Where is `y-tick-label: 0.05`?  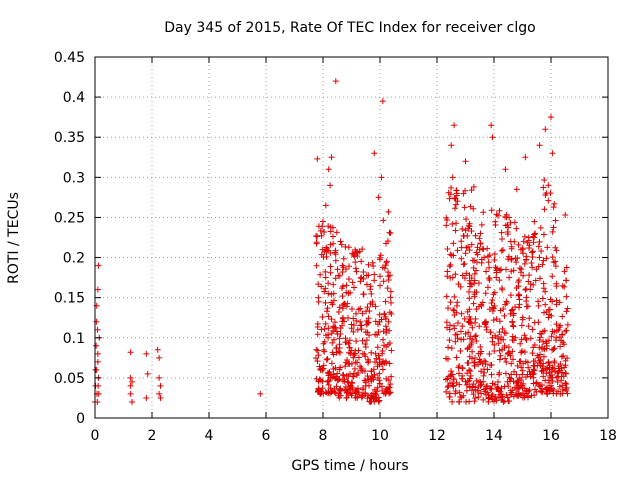
y-tick-label: 0.05 is located at coordinates (69, 379).